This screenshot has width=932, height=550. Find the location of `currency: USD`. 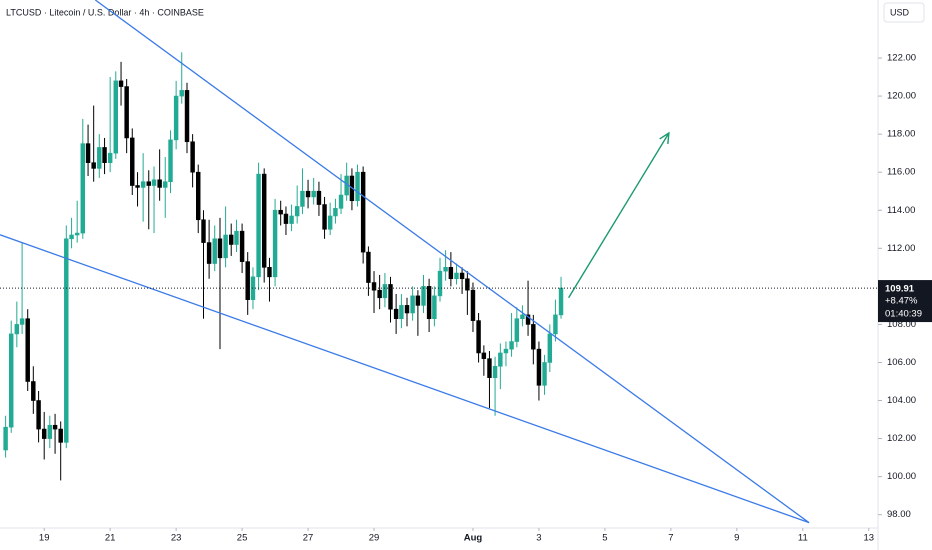

currency: USD is located at coordinates (900, 12).